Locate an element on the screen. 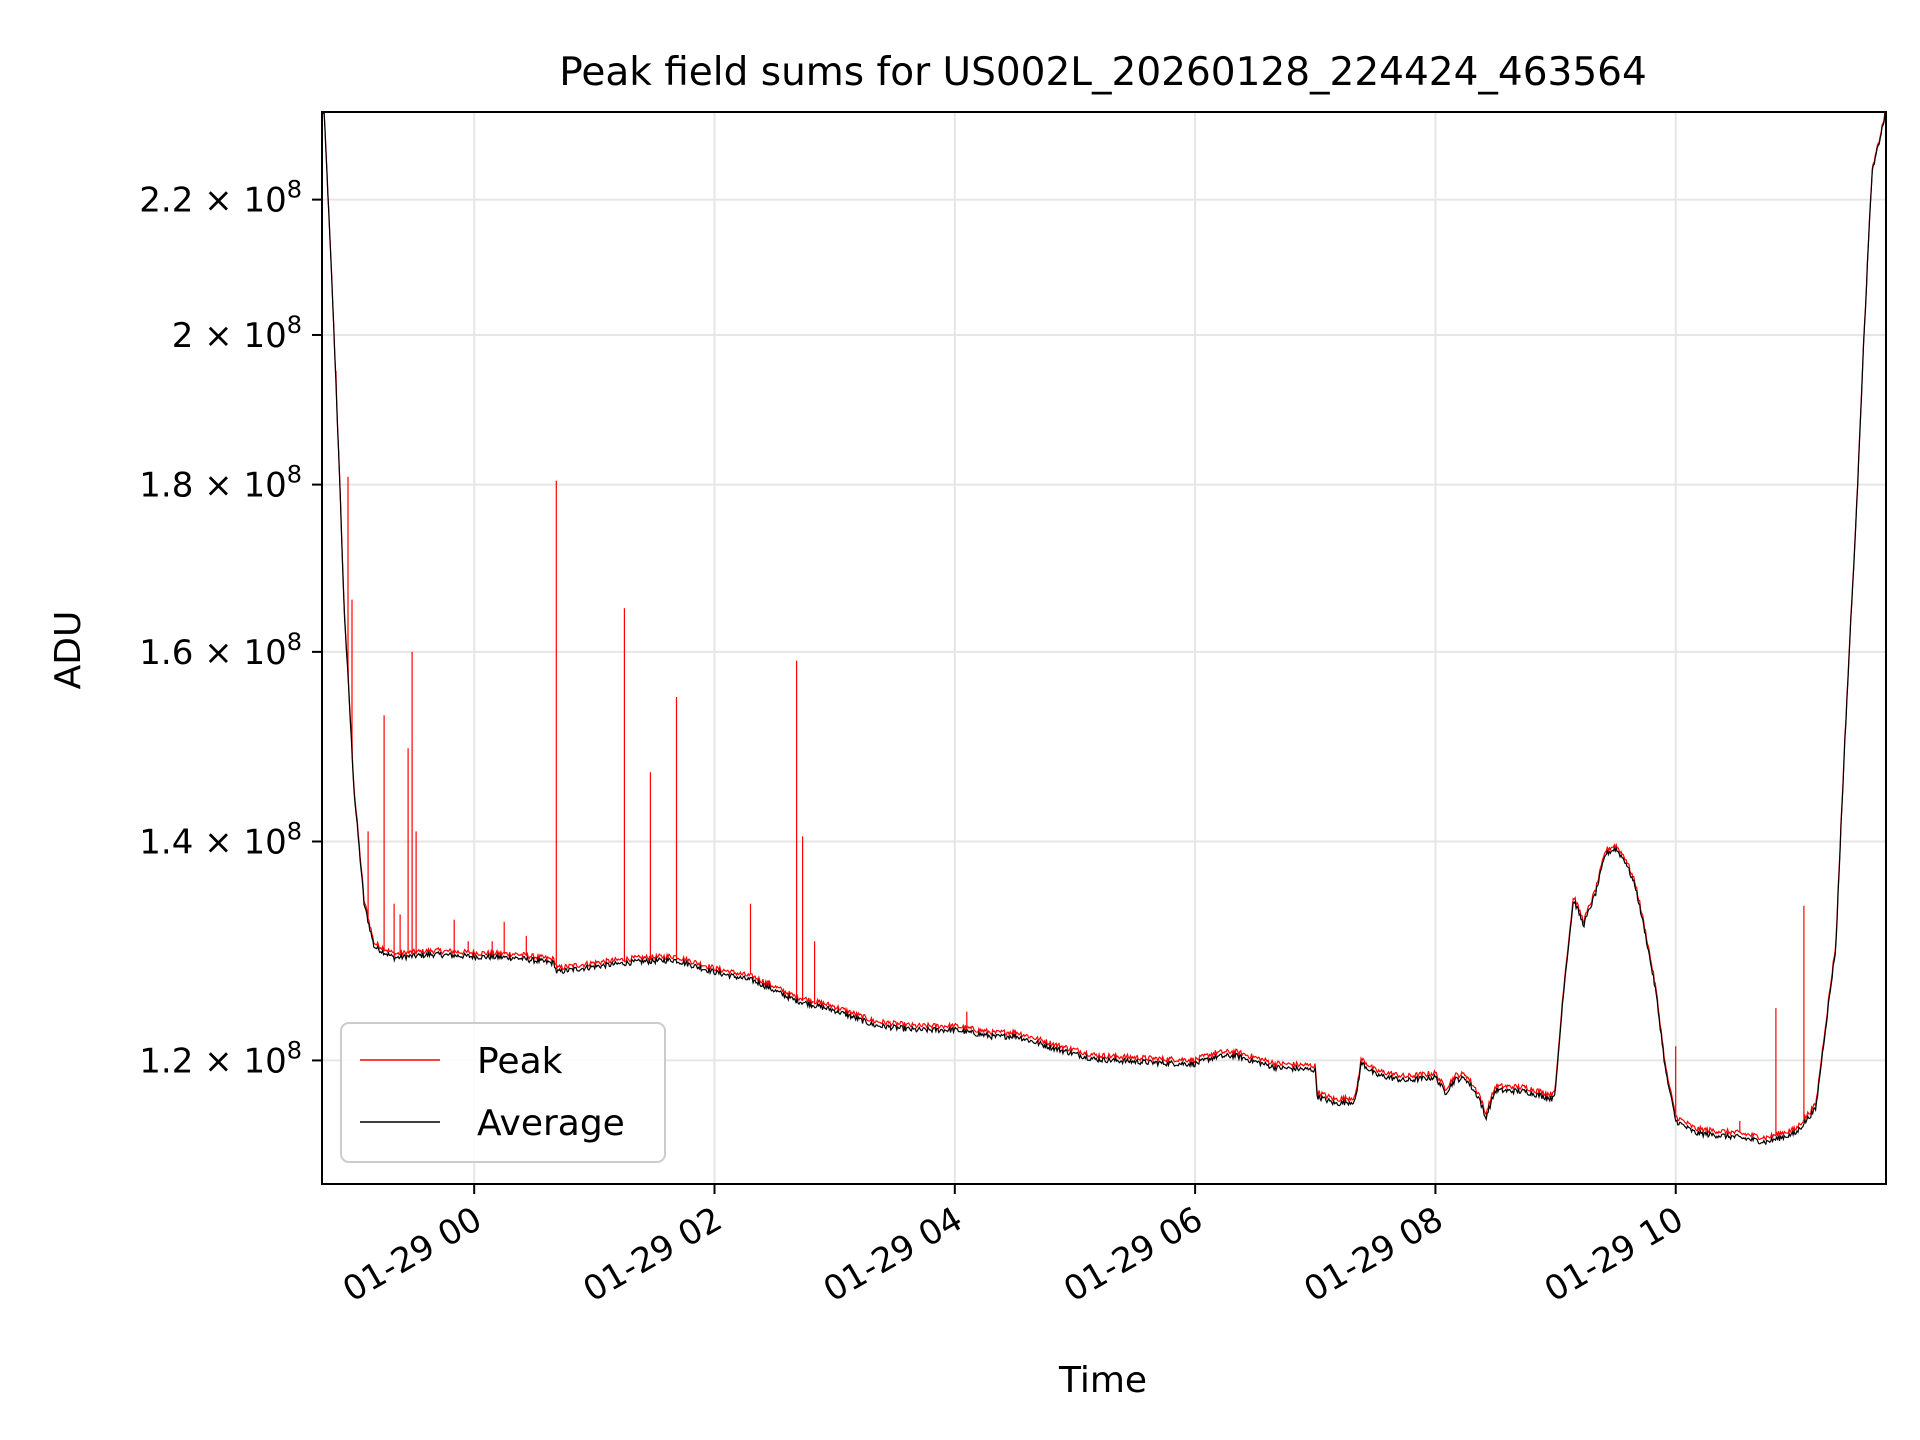  legend-peak-label: Peak is located at coordinates (520, 1061).